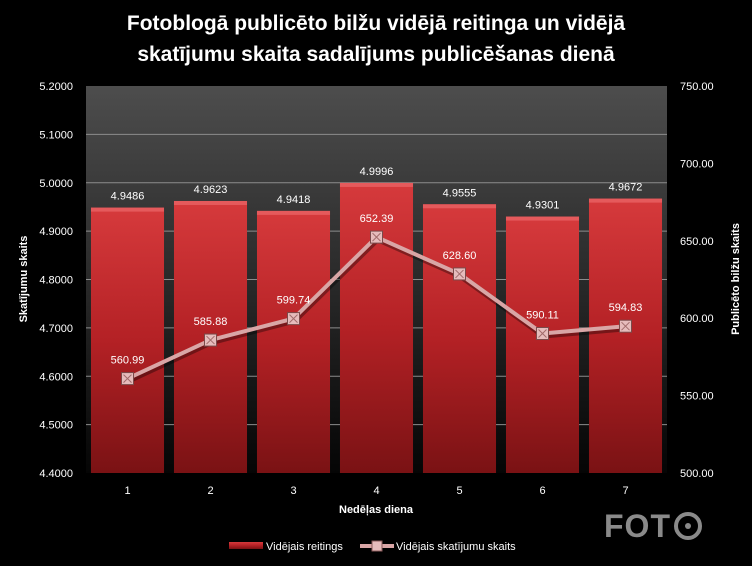  What do you see at coordinates (697, 242) in the screenshot?
I see `y-right-tick-label: 650.00` at bounding box center [697, 242].